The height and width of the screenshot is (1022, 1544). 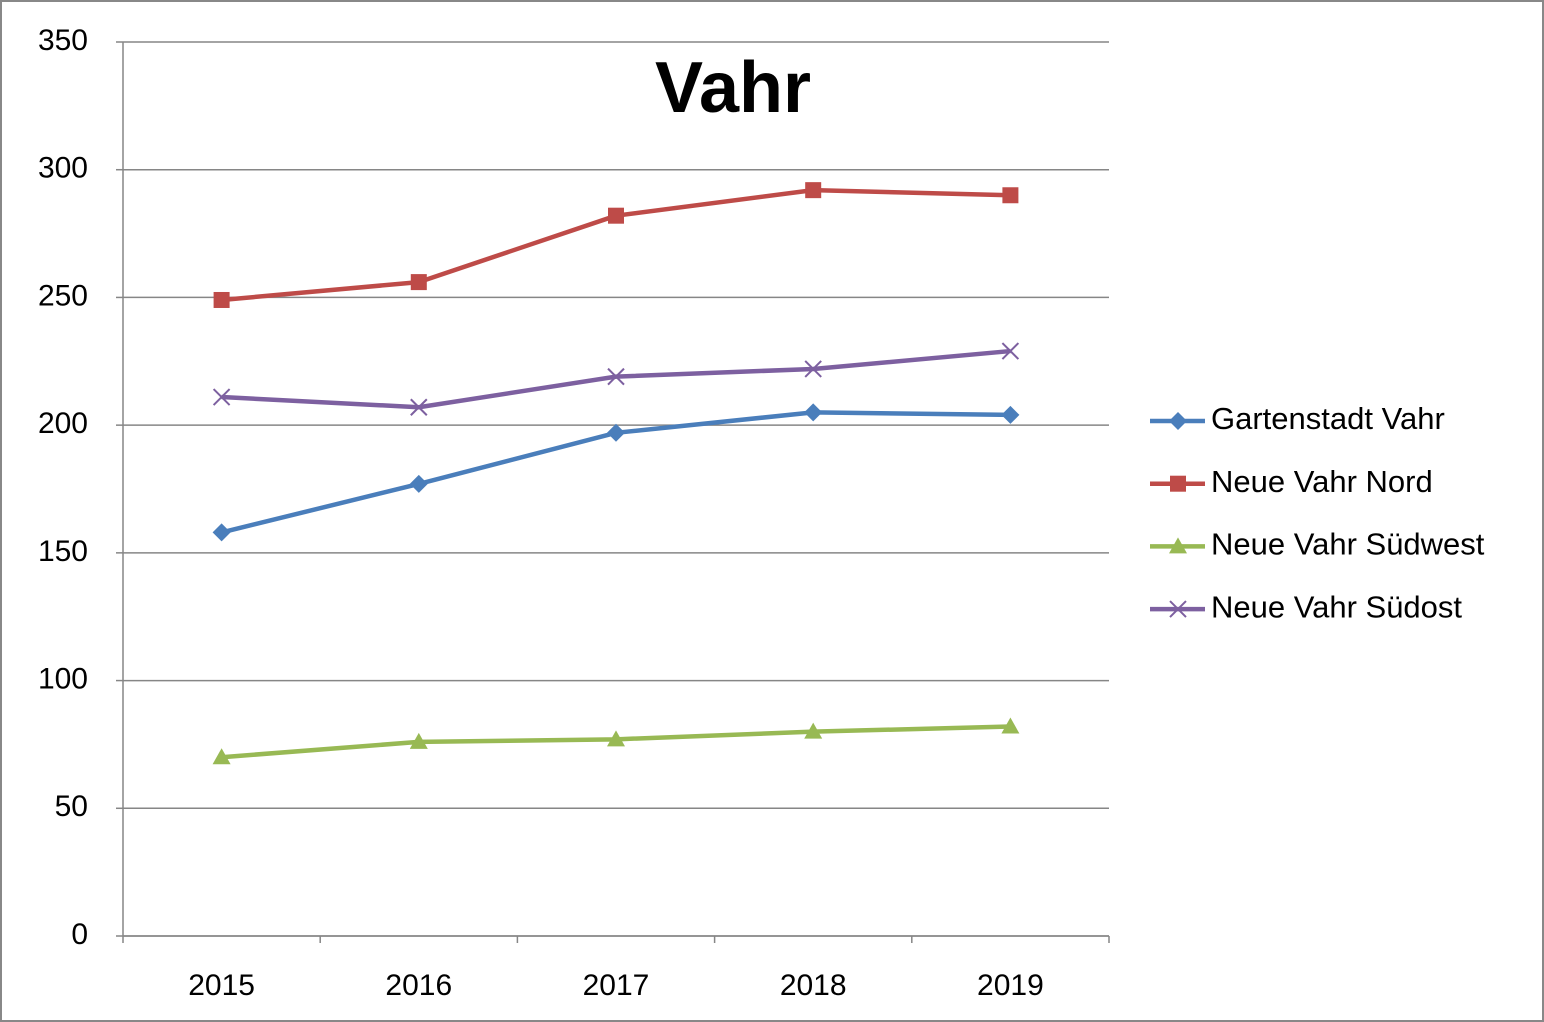 What do you see at coordinates (63, 40) in the screenshot?
I see `y-tick-label: 350` at bounding box center [63, 40].